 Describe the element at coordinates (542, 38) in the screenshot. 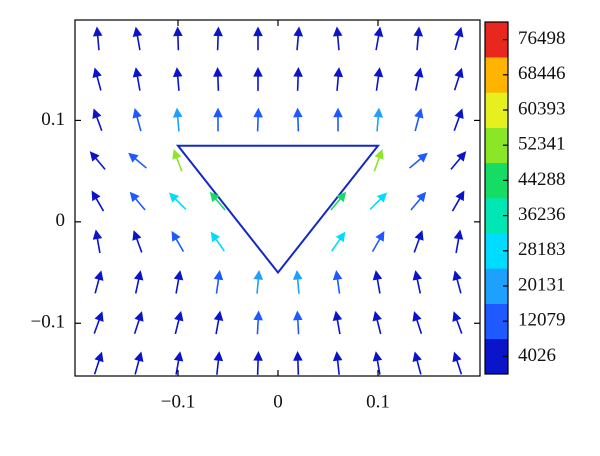

I see `colorbar-tick-label: 76498` at that location.